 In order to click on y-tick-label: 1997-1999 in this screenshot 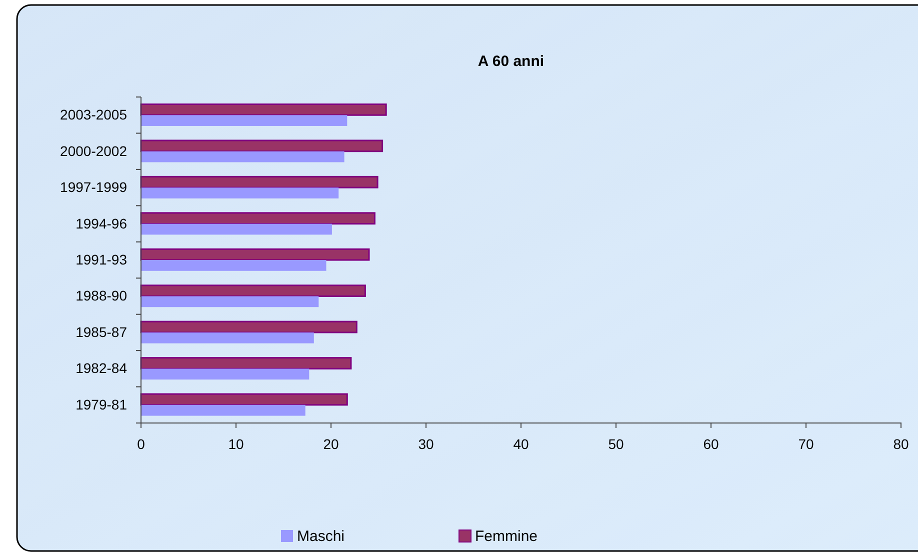, I will do `click(94, 187)`.